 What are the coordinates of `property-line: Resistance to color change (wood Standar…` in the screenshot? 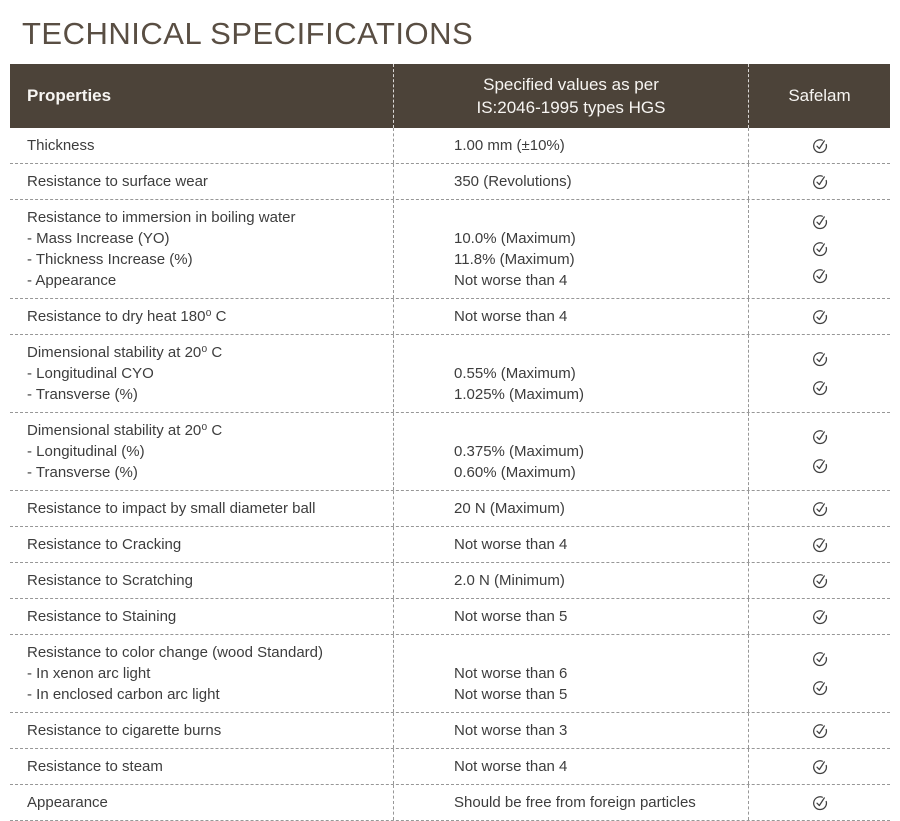 It's located at (175, 652).